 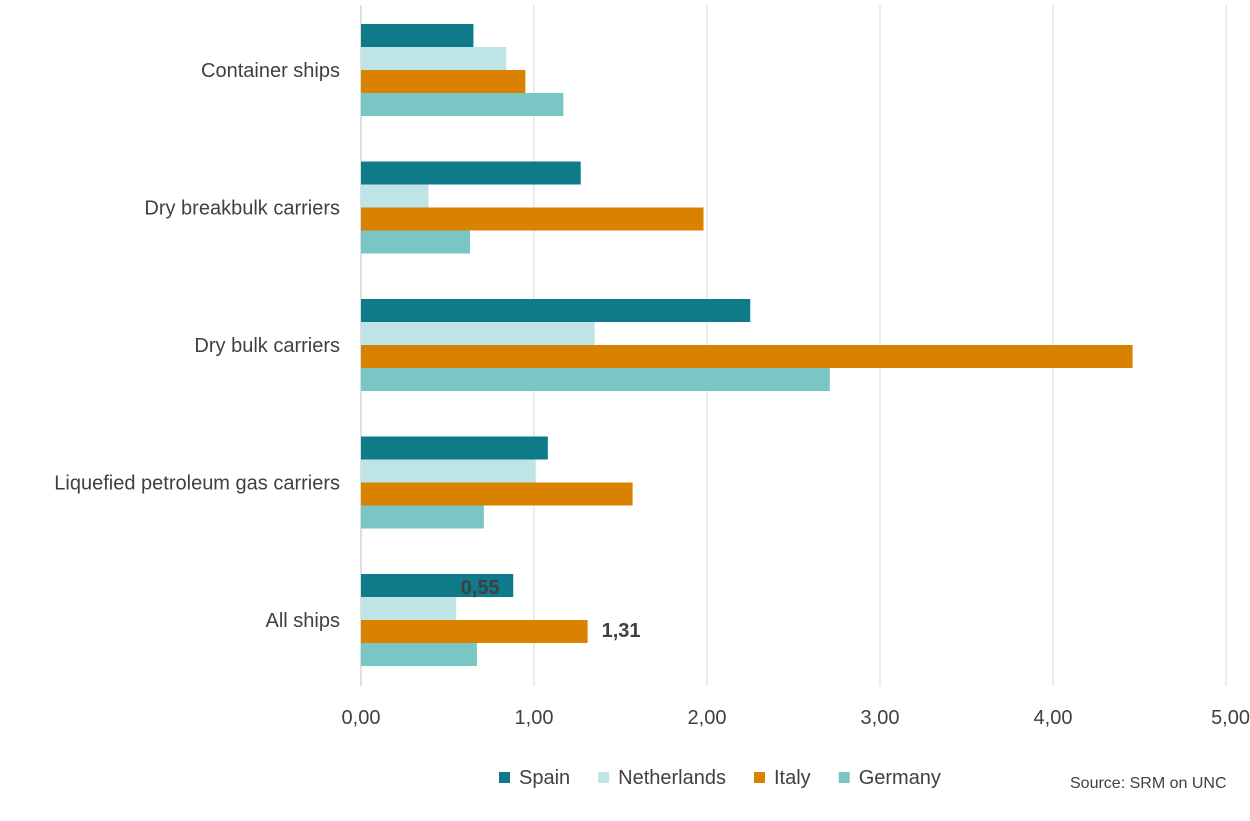 What do you see at coordinates (1230, 718) in the screenshot?
I see `x-tick-label: 5,00` at bounding box center [1230, 718].